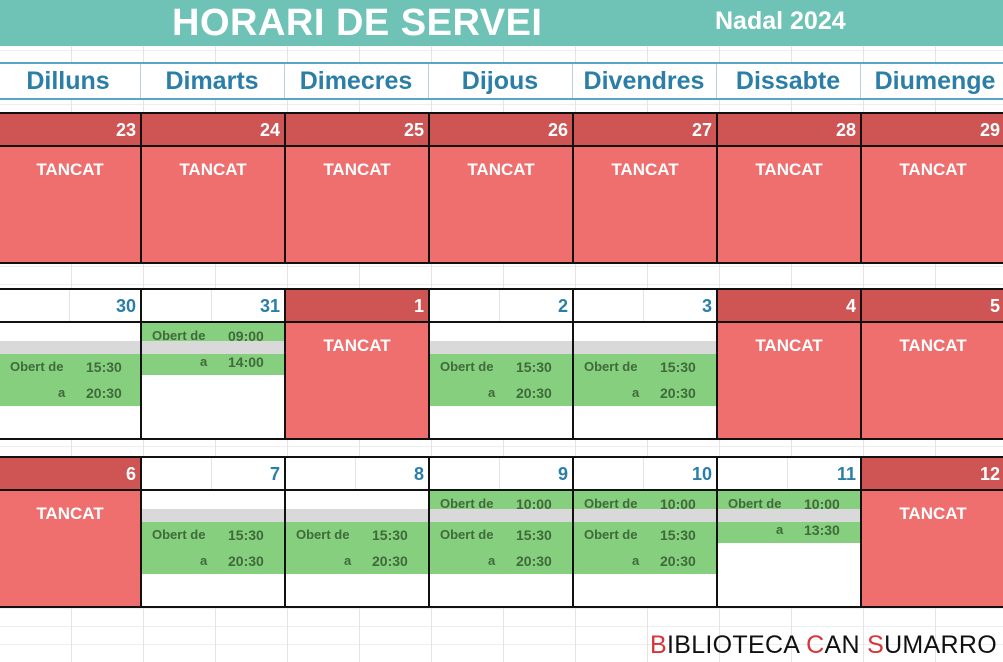 The image size is (1003, 662). I want to click on day-cell: 5 TANCAT, so click(931, 364).